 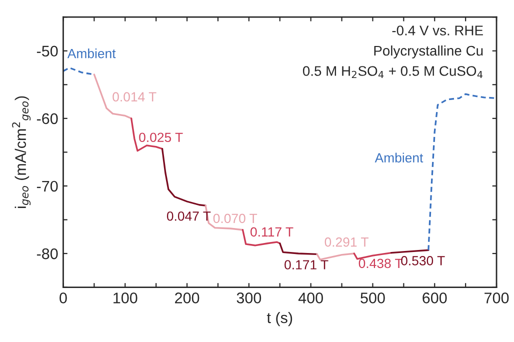 I want to click on x-tick-label: 100, so click(x=126, y=298).